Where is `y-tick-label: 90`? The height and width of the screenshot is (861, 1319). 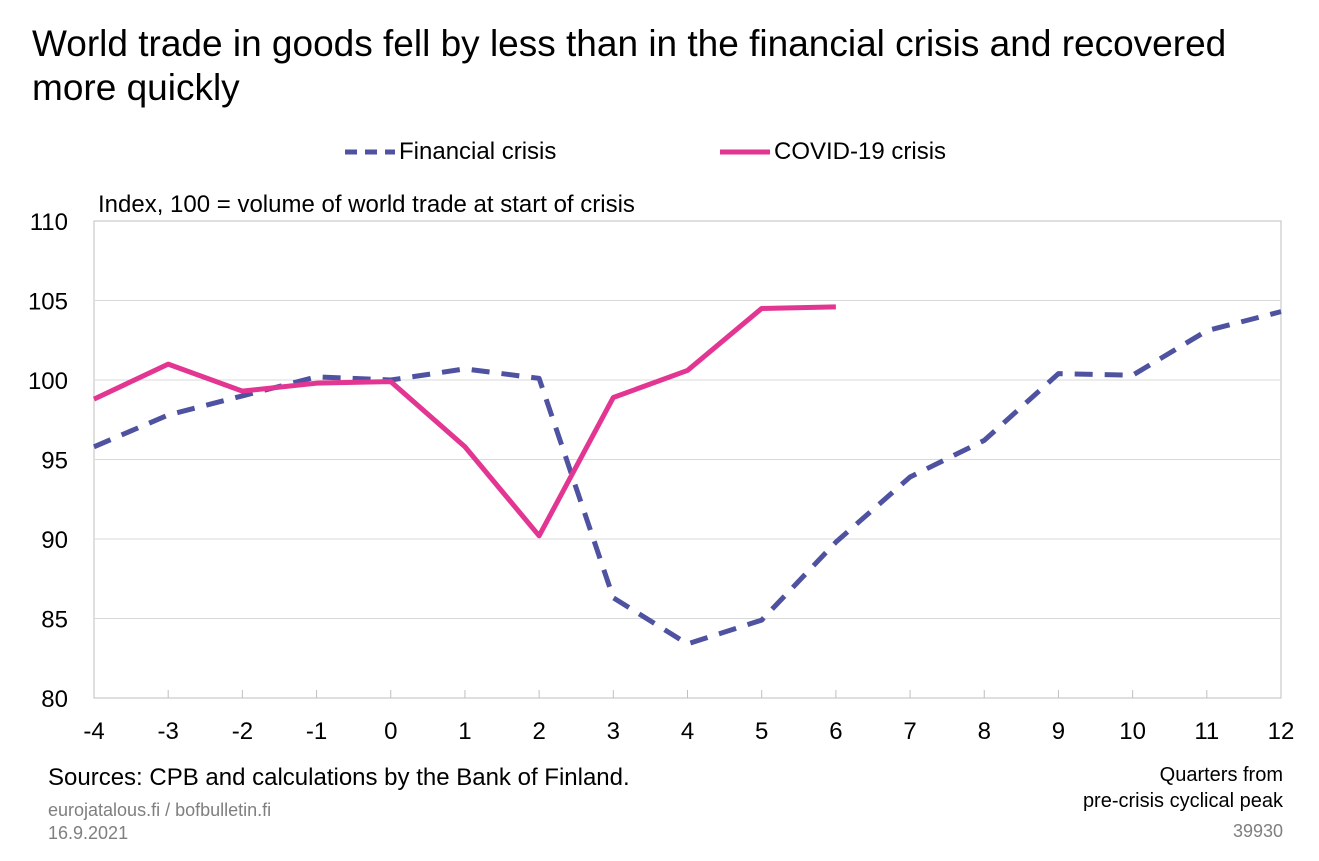 y-tick-label: 90 is located at coordinates (54, 540).